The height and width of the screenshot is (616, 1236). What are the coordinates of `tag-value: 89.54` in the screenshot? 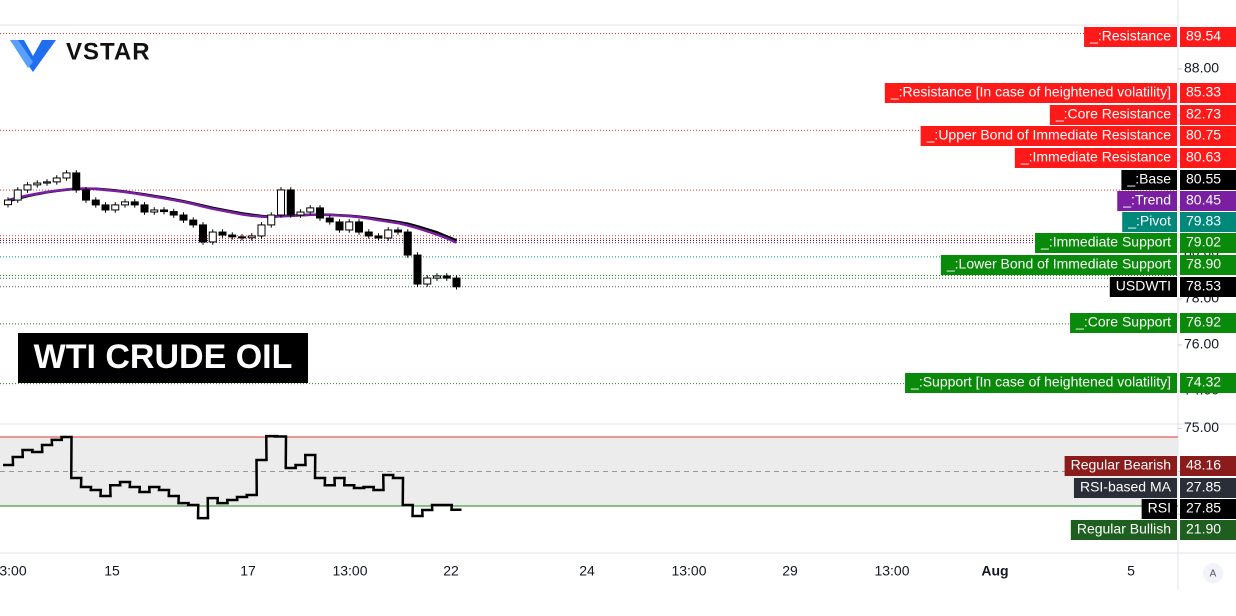 It's located at (1203, 36).